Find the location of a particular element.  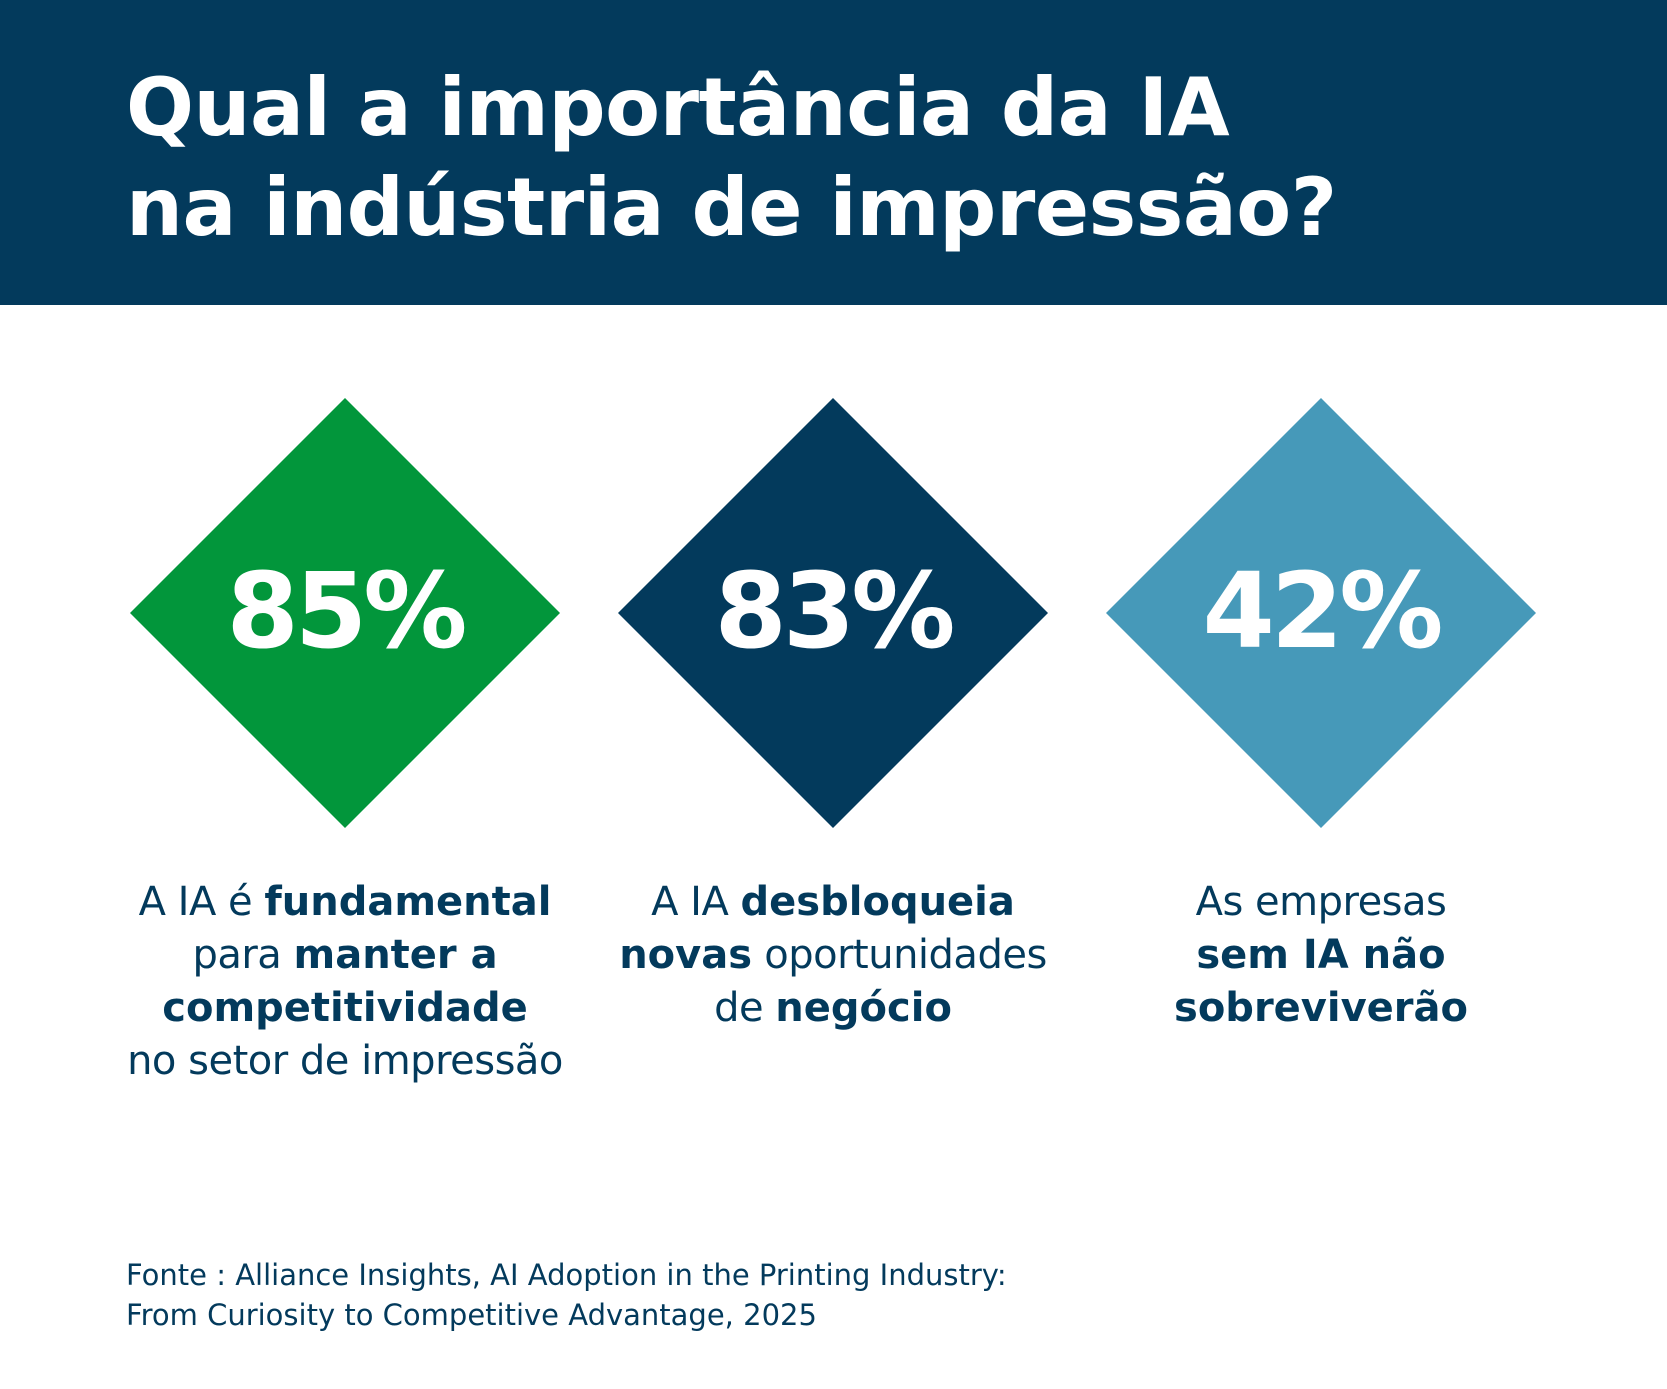

diamond-green is located at coordinates (345, 613).